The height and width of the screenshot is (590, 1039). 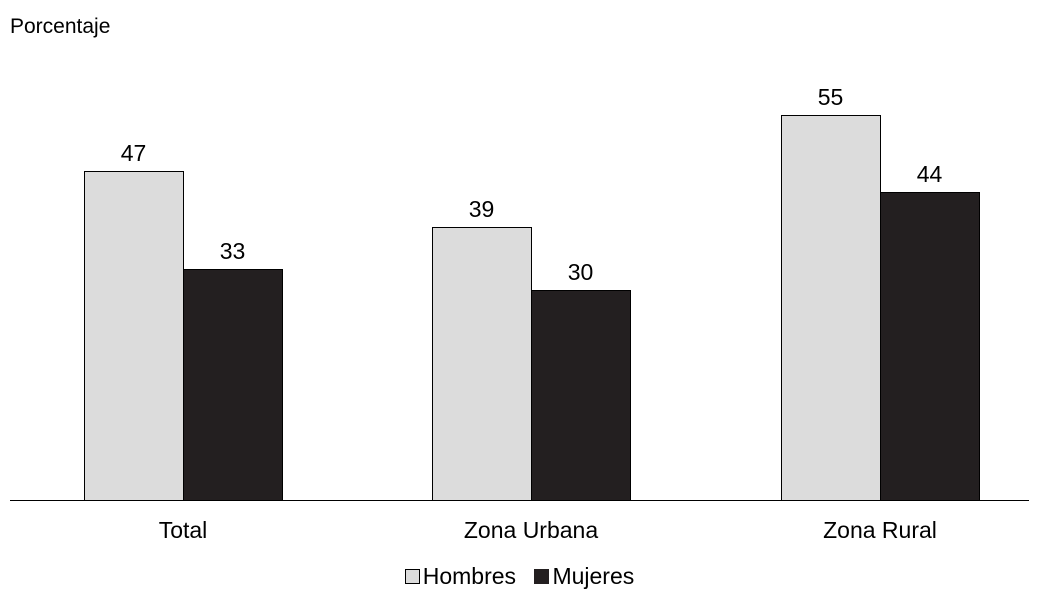 I want to click on data-label-1-1: 47, so click(x=134, y=153).